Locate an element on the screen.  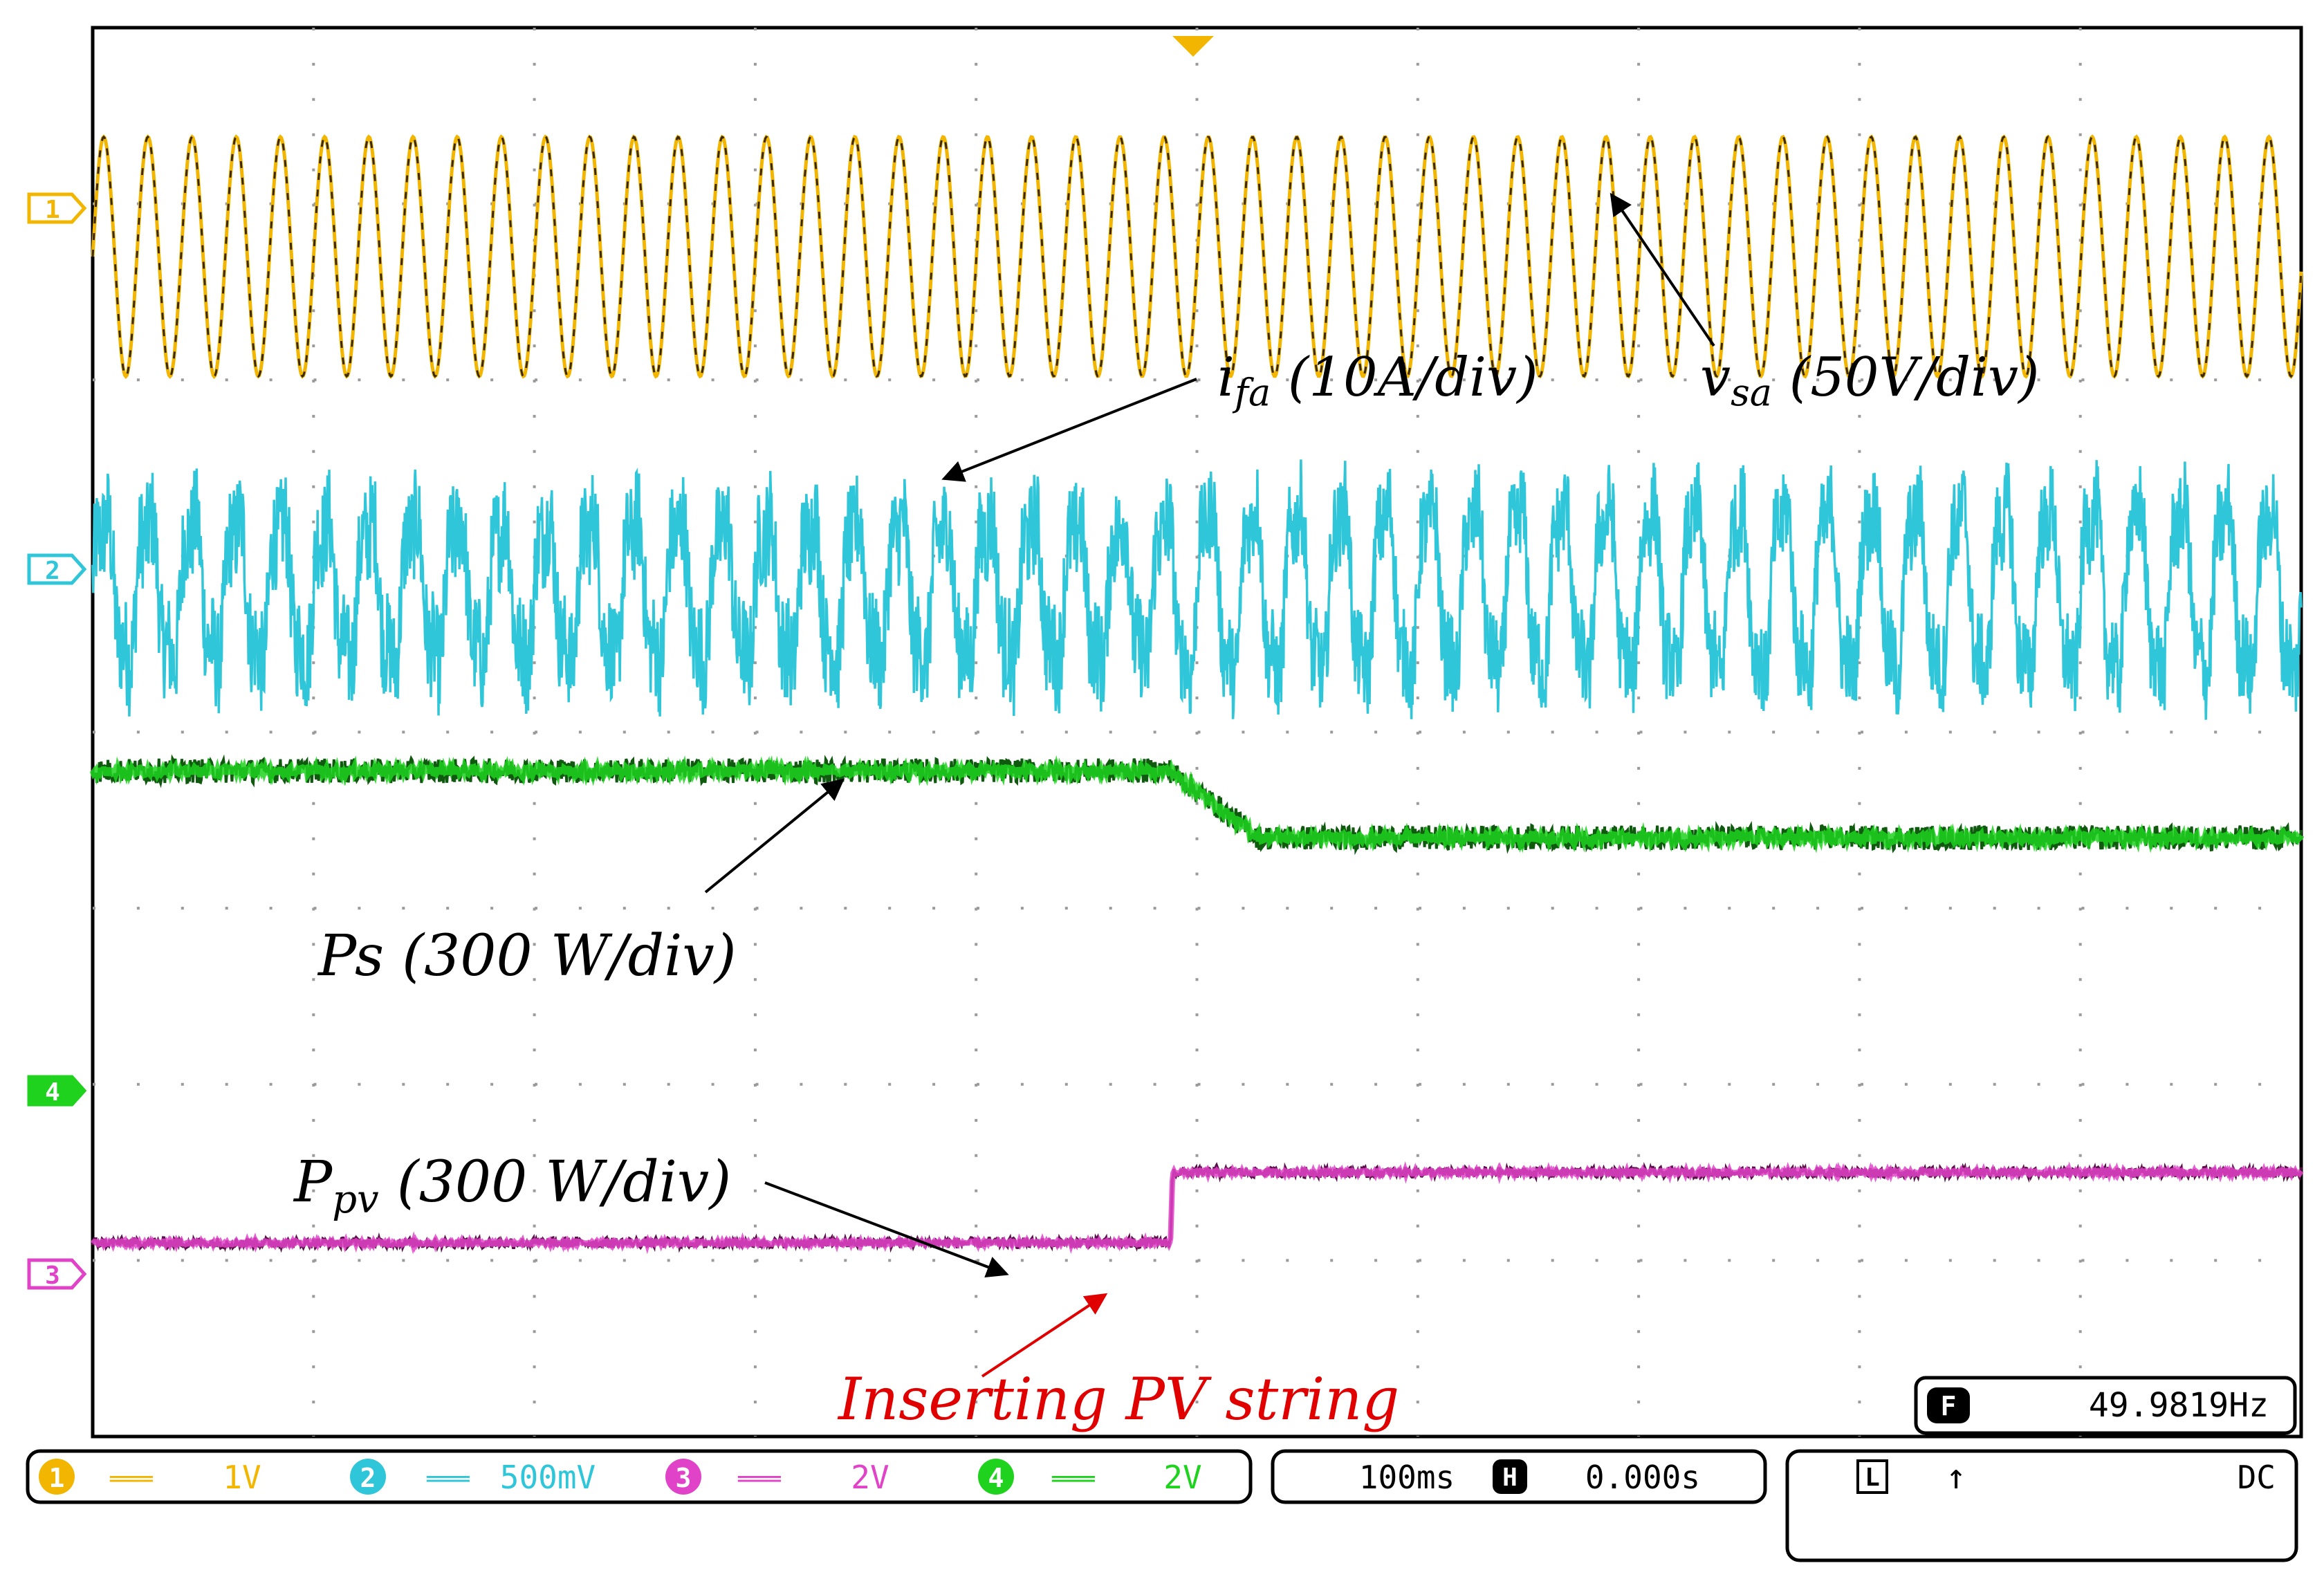
ch1-status: 1 ═══ 1V is located at coordinates (150, 1477).